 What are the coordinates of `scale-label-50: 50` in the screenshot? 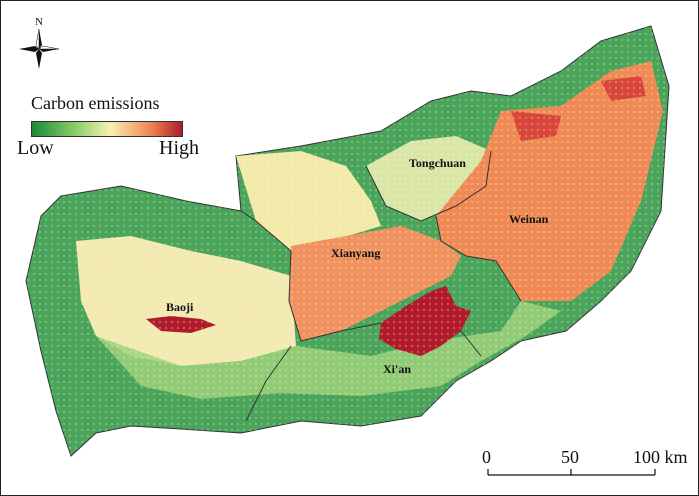 It's located at (570, 457).